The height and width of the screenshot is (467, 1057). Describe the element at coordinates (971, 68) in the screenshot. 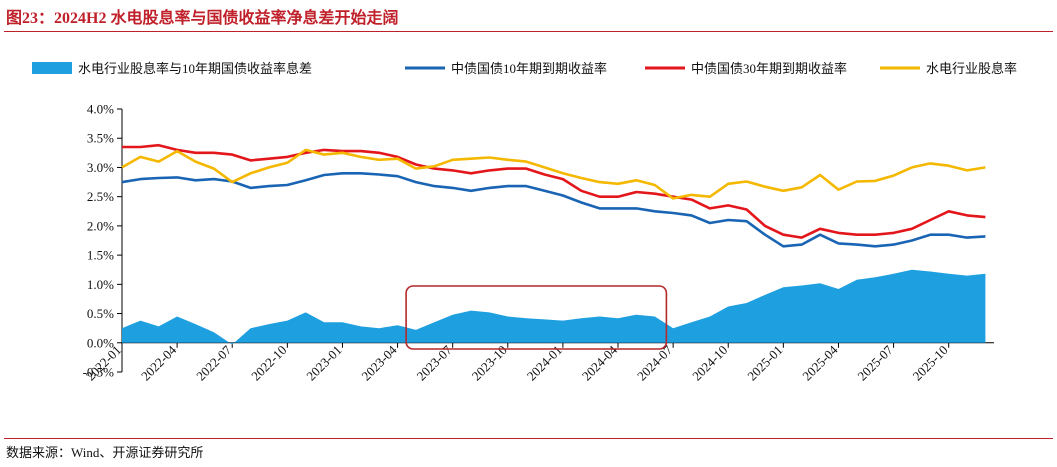

I see `legend-label-dividend: 水电行业股息率` at that location.